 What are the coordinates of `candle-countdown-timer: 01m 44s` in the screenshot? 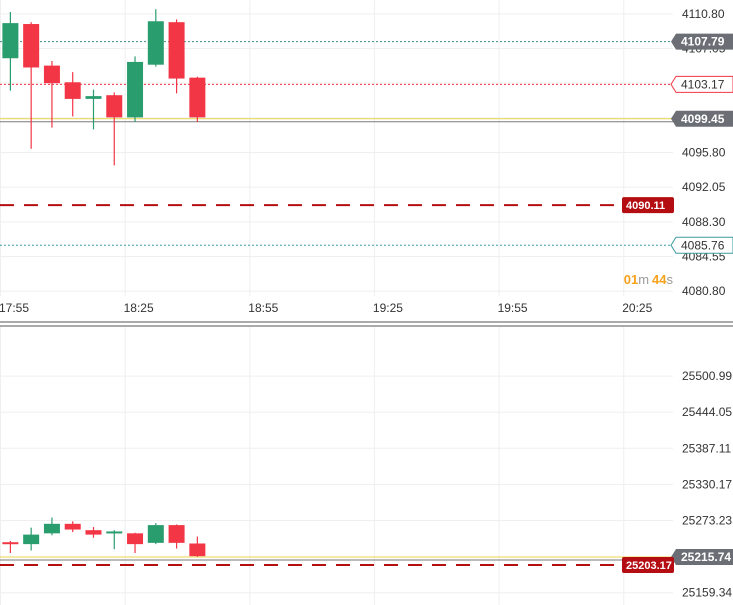 It's located at (649, 279).